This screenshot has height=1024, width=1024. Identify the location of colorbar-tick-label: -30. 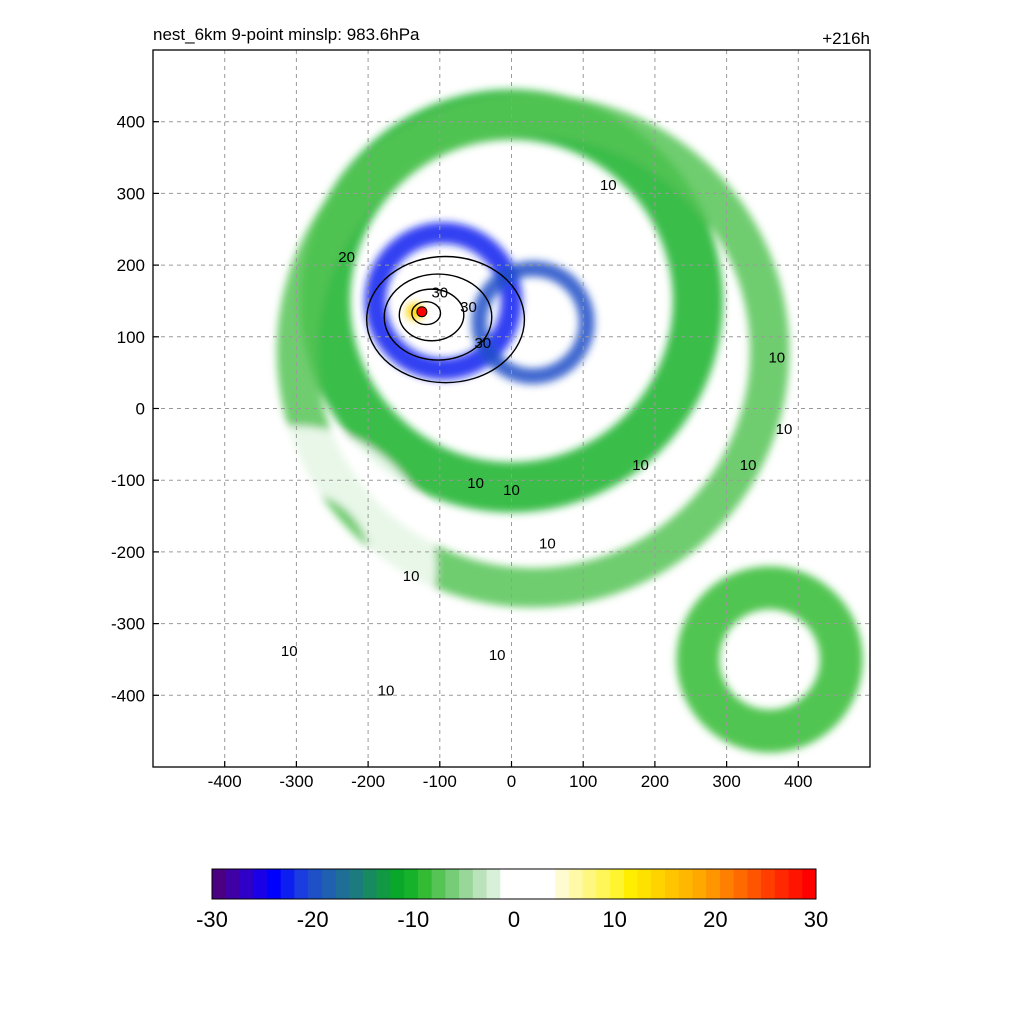
(212, 919).